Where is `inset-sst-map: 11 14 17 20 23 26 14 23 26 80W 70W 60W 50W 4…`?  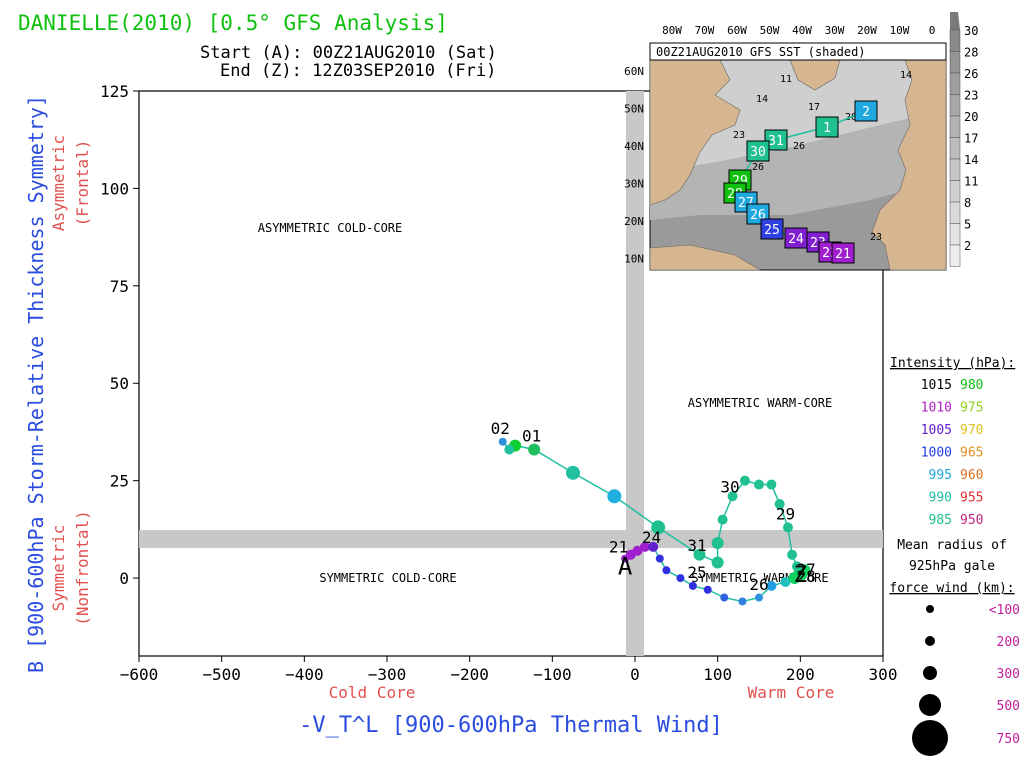
inset-sst-map: 11 14 17 20 23 26 14 23 26 80W 70W 60W 50W 4… is located at coordinates (801, 141).